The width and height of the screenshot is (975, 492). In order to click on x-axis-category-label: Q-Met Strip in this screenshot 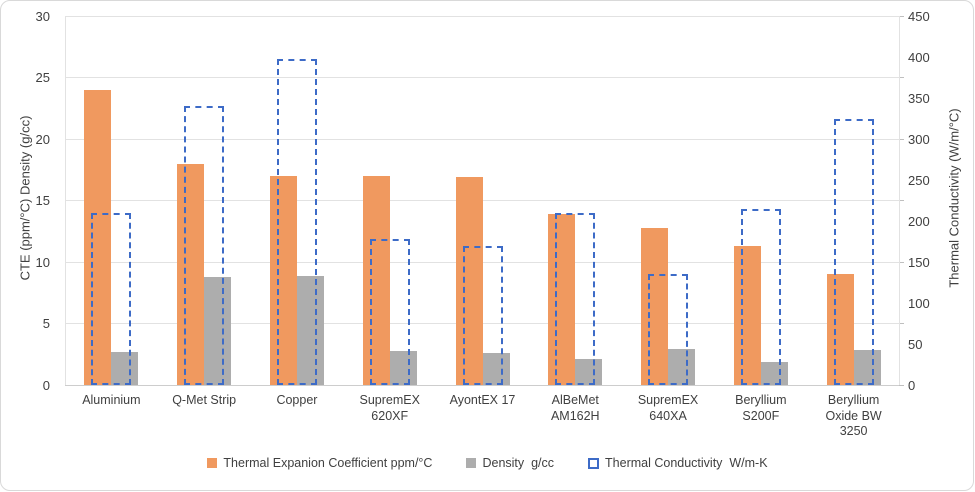, I will do `click(204, 400)`.